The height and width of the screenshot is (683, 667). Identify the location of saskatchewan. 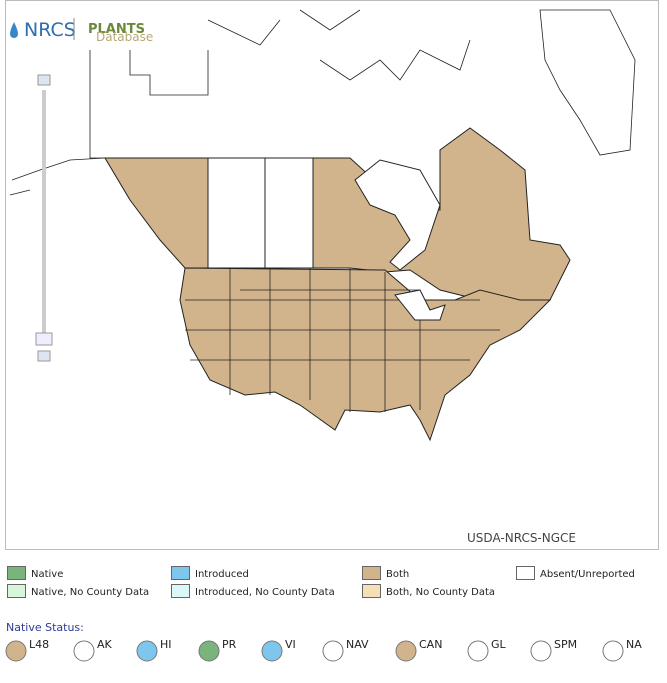
(289, 213).